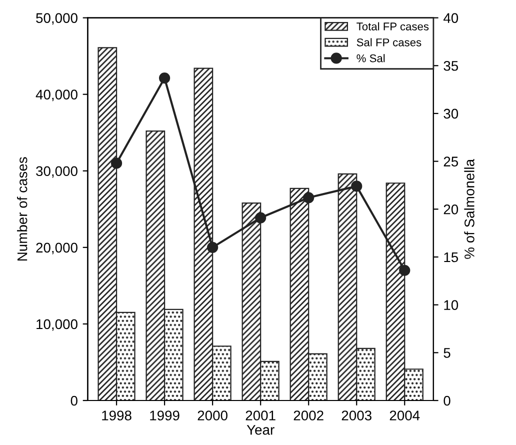  Describe the element at coordinates (261, 415) in the screenshot. I see `x-tick-label: 2001` at that location.